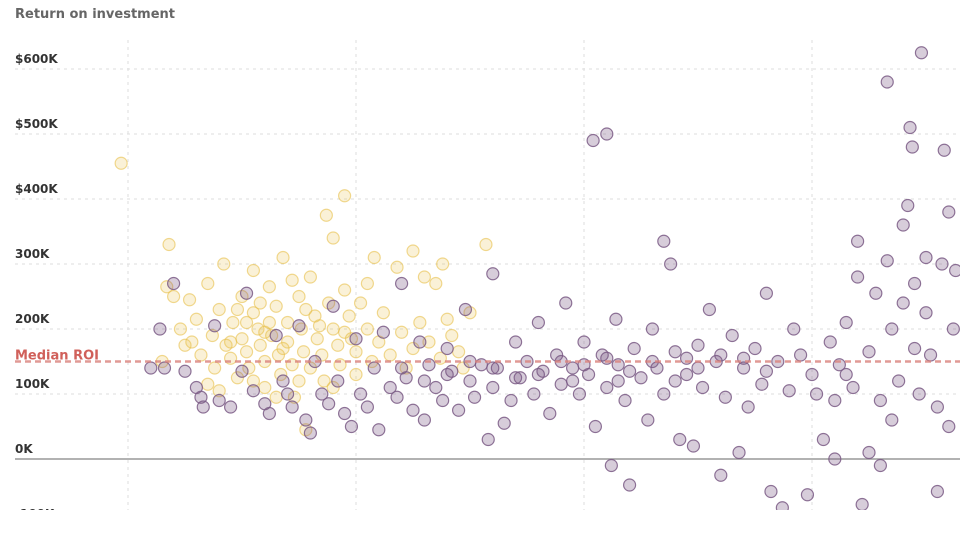 This screenshot has width=960, height=540. Describe the element at coordinates (36, 189) in the screenshot. I see `y-tick-label: $400K` at that location.